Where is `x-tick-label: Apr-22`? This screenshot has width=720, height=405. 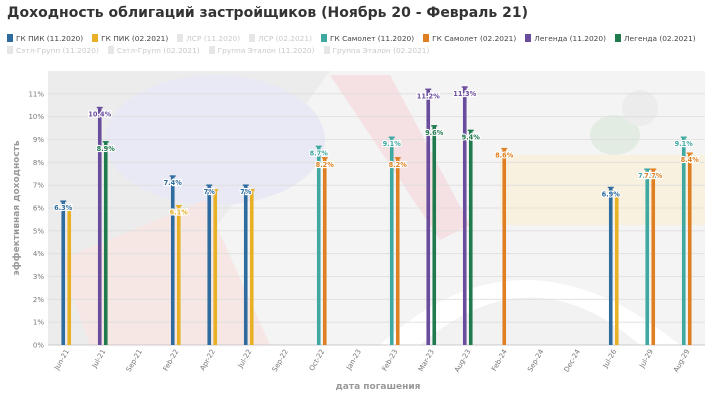 x-tick-label: Apr-22 is located at coordinates (207, 360).